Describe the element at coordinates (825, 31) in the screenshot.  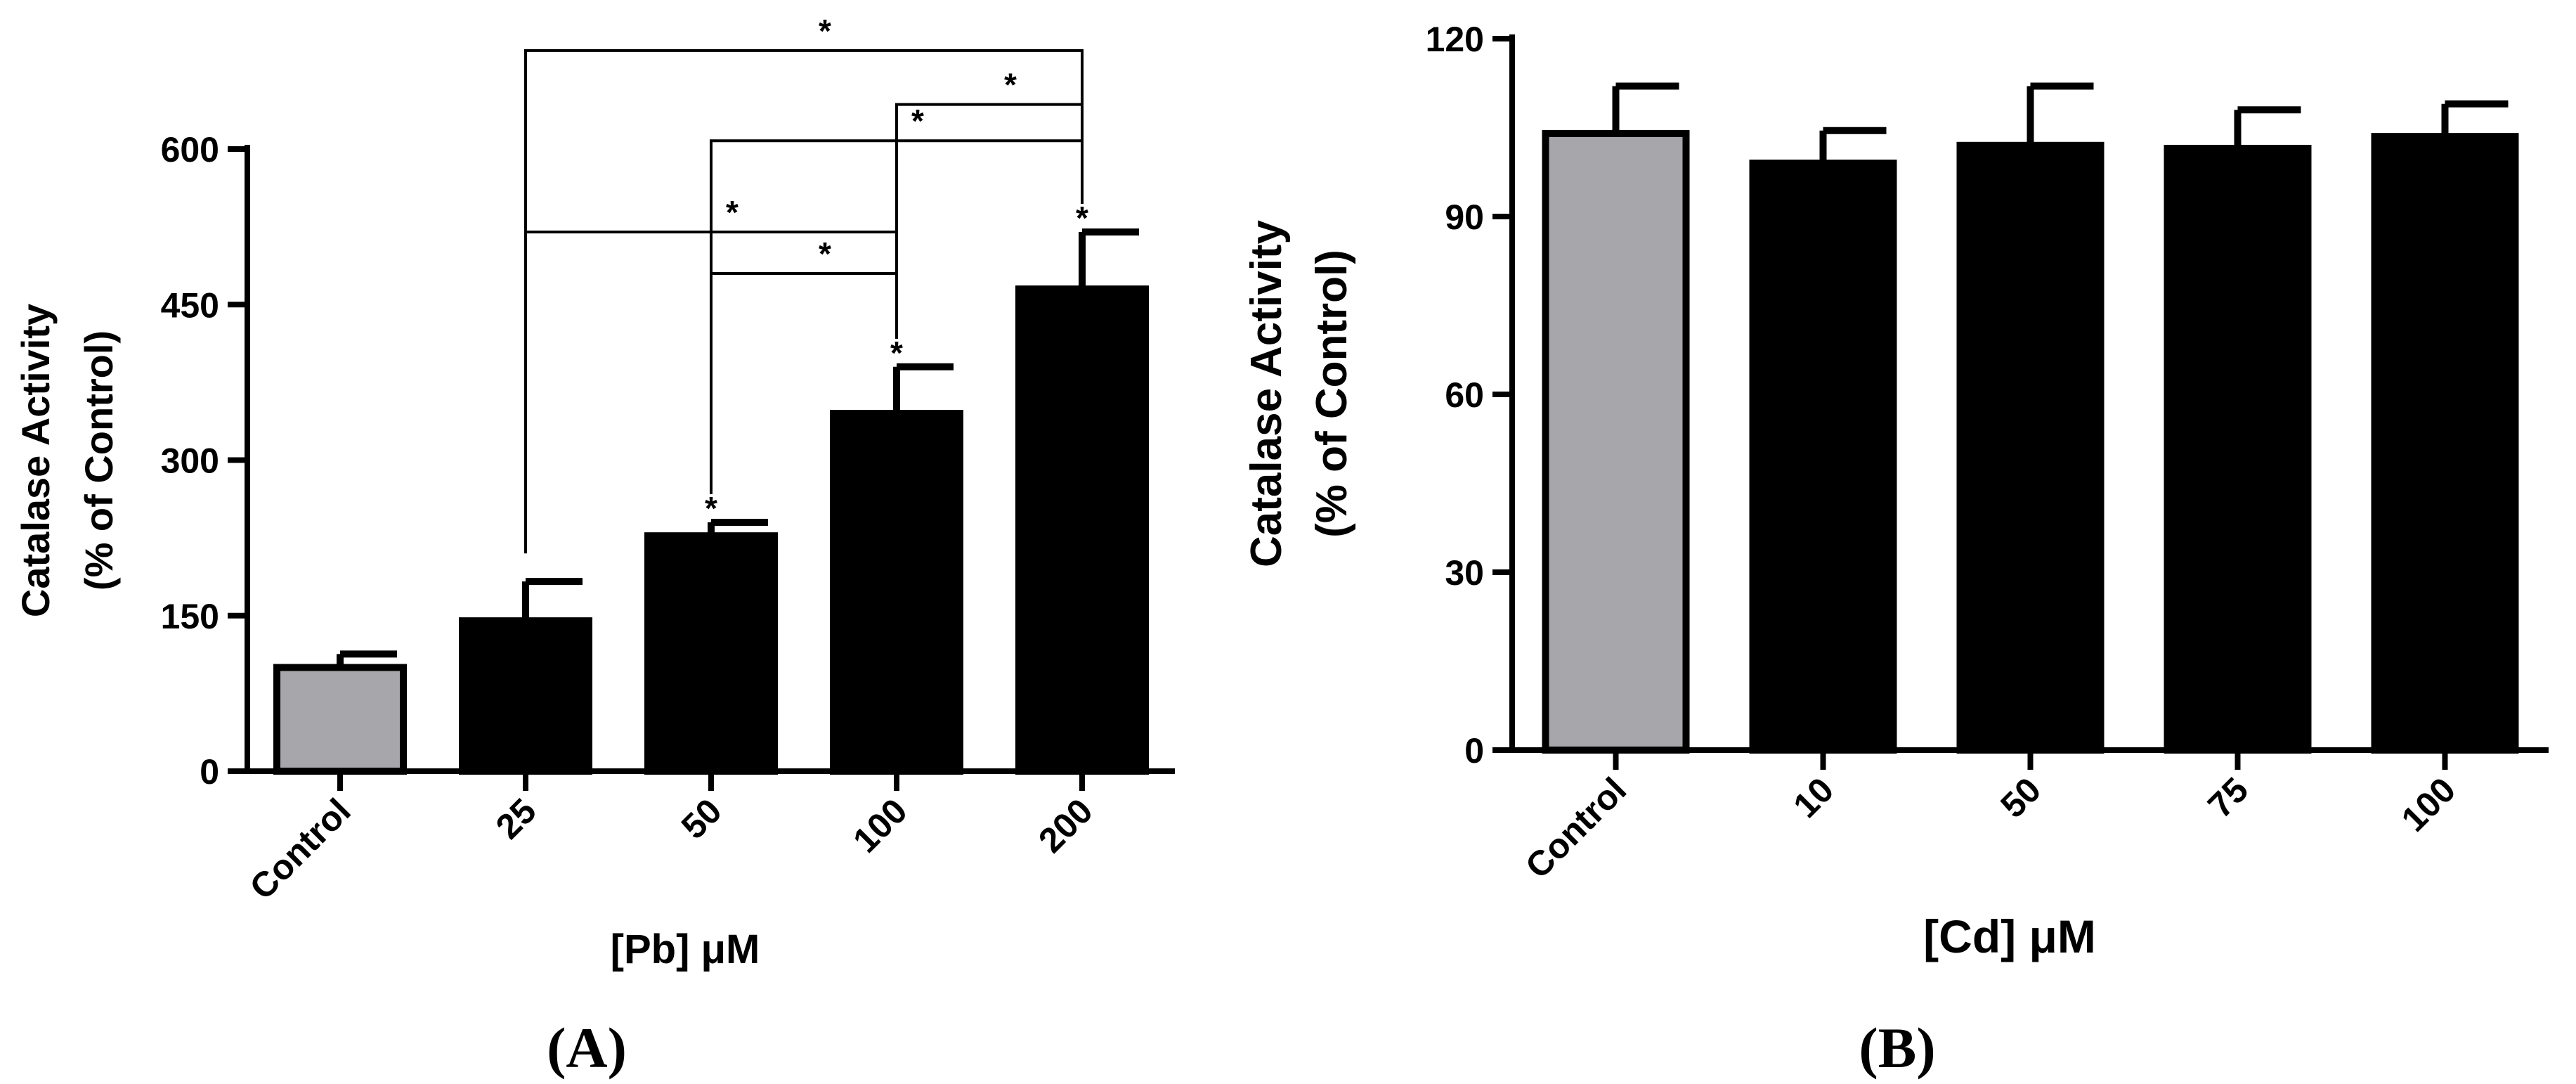
I see `bracket-star-4: *` at that location.